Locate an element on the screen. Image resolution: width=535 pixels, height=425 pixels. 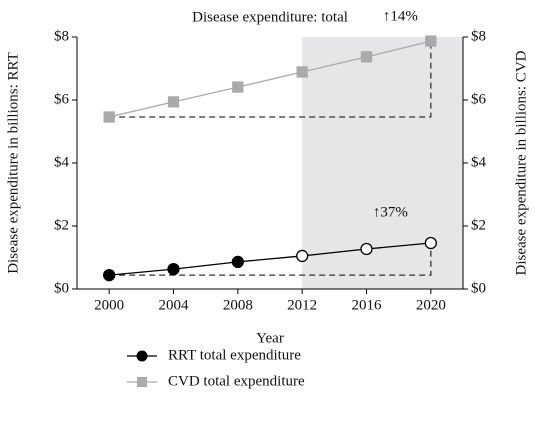
y-tick-label: $6 is located at coordinates (62, 99).